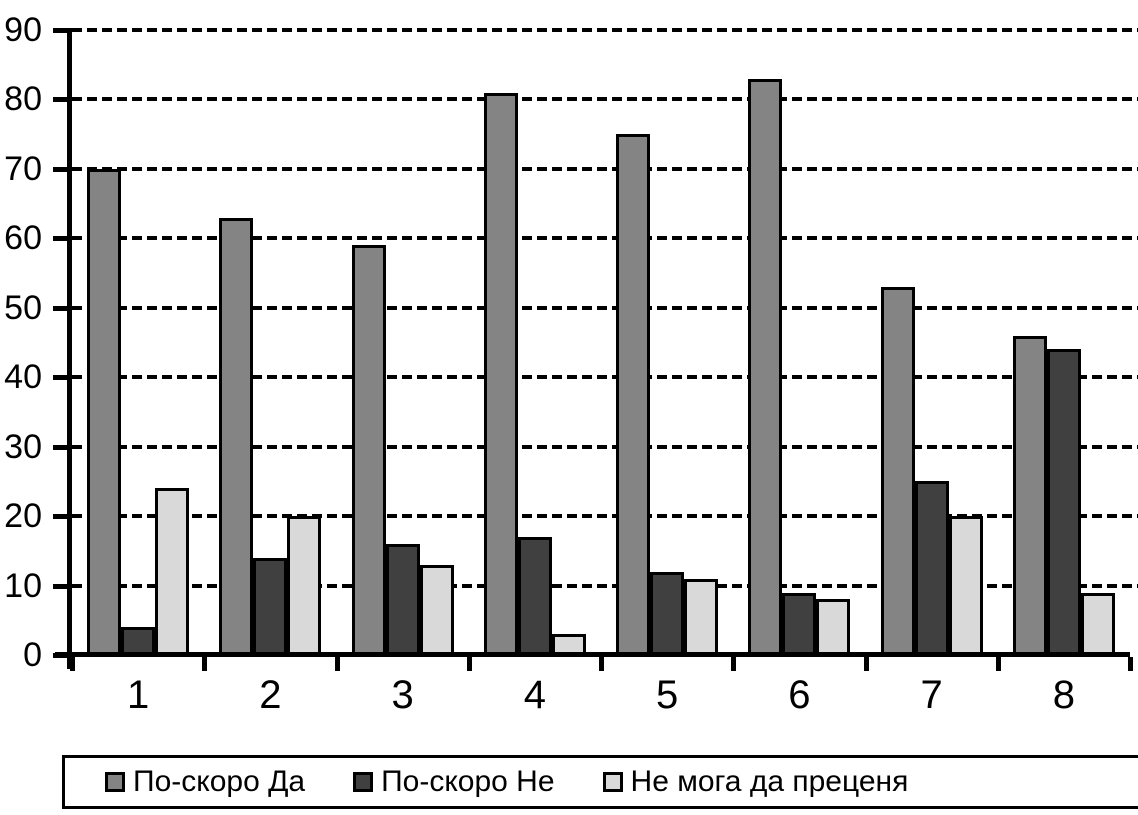 This screenshot has width=1138, height=815. What do you see at coordinates (500, 373) in the screenshot?
I see `bar-series1-category4` at bounding box center [500, 373].